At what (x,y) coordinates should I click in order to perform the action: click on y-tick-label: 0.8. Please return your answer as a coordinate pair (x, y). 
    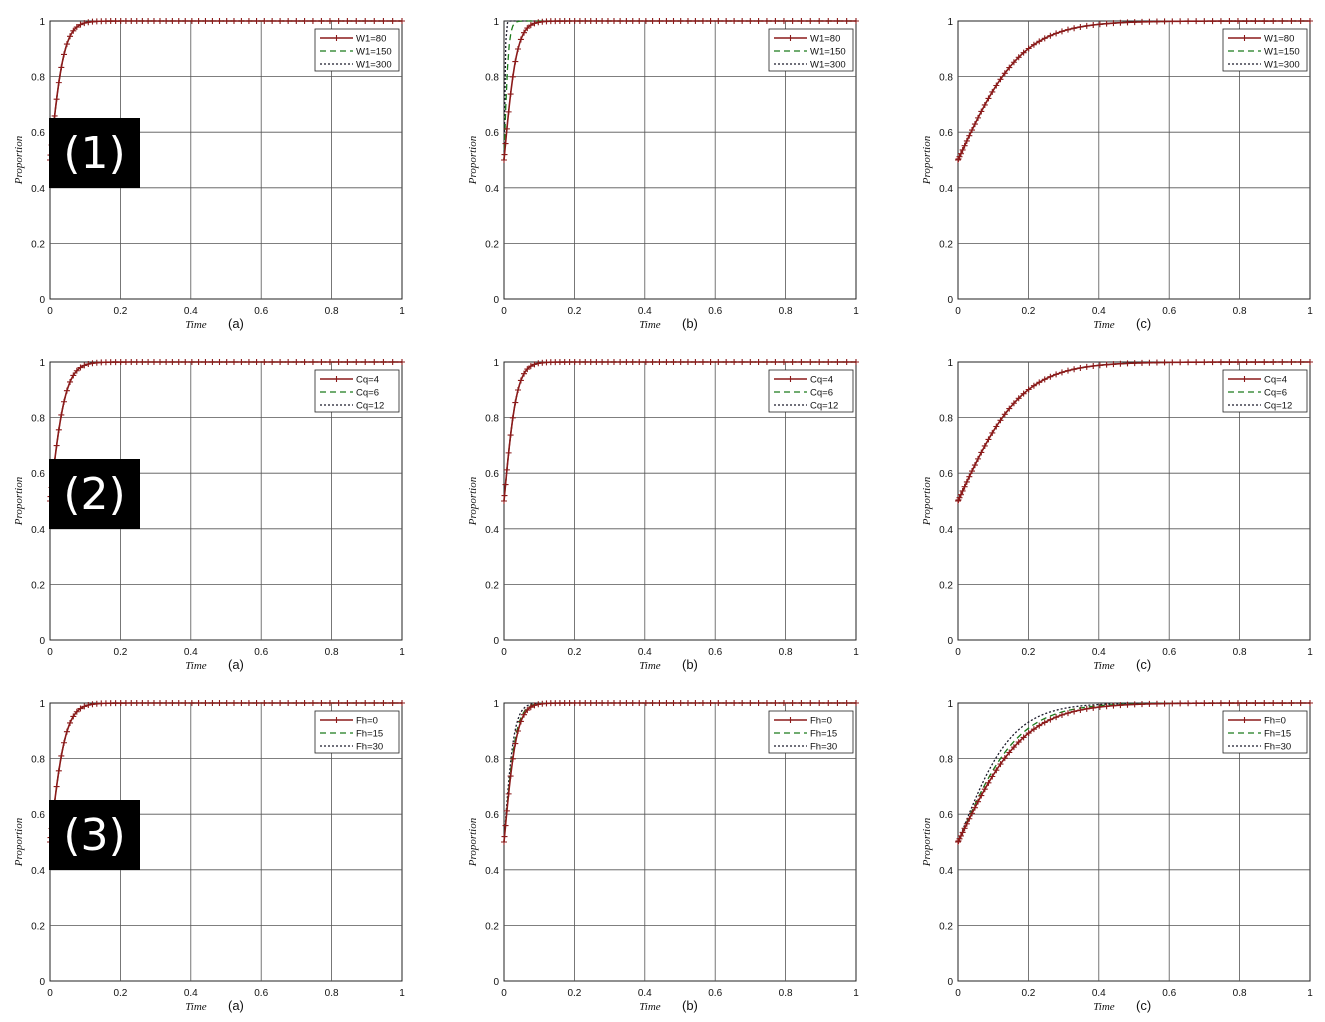
    Looking at the image, I should click on (492, 78).